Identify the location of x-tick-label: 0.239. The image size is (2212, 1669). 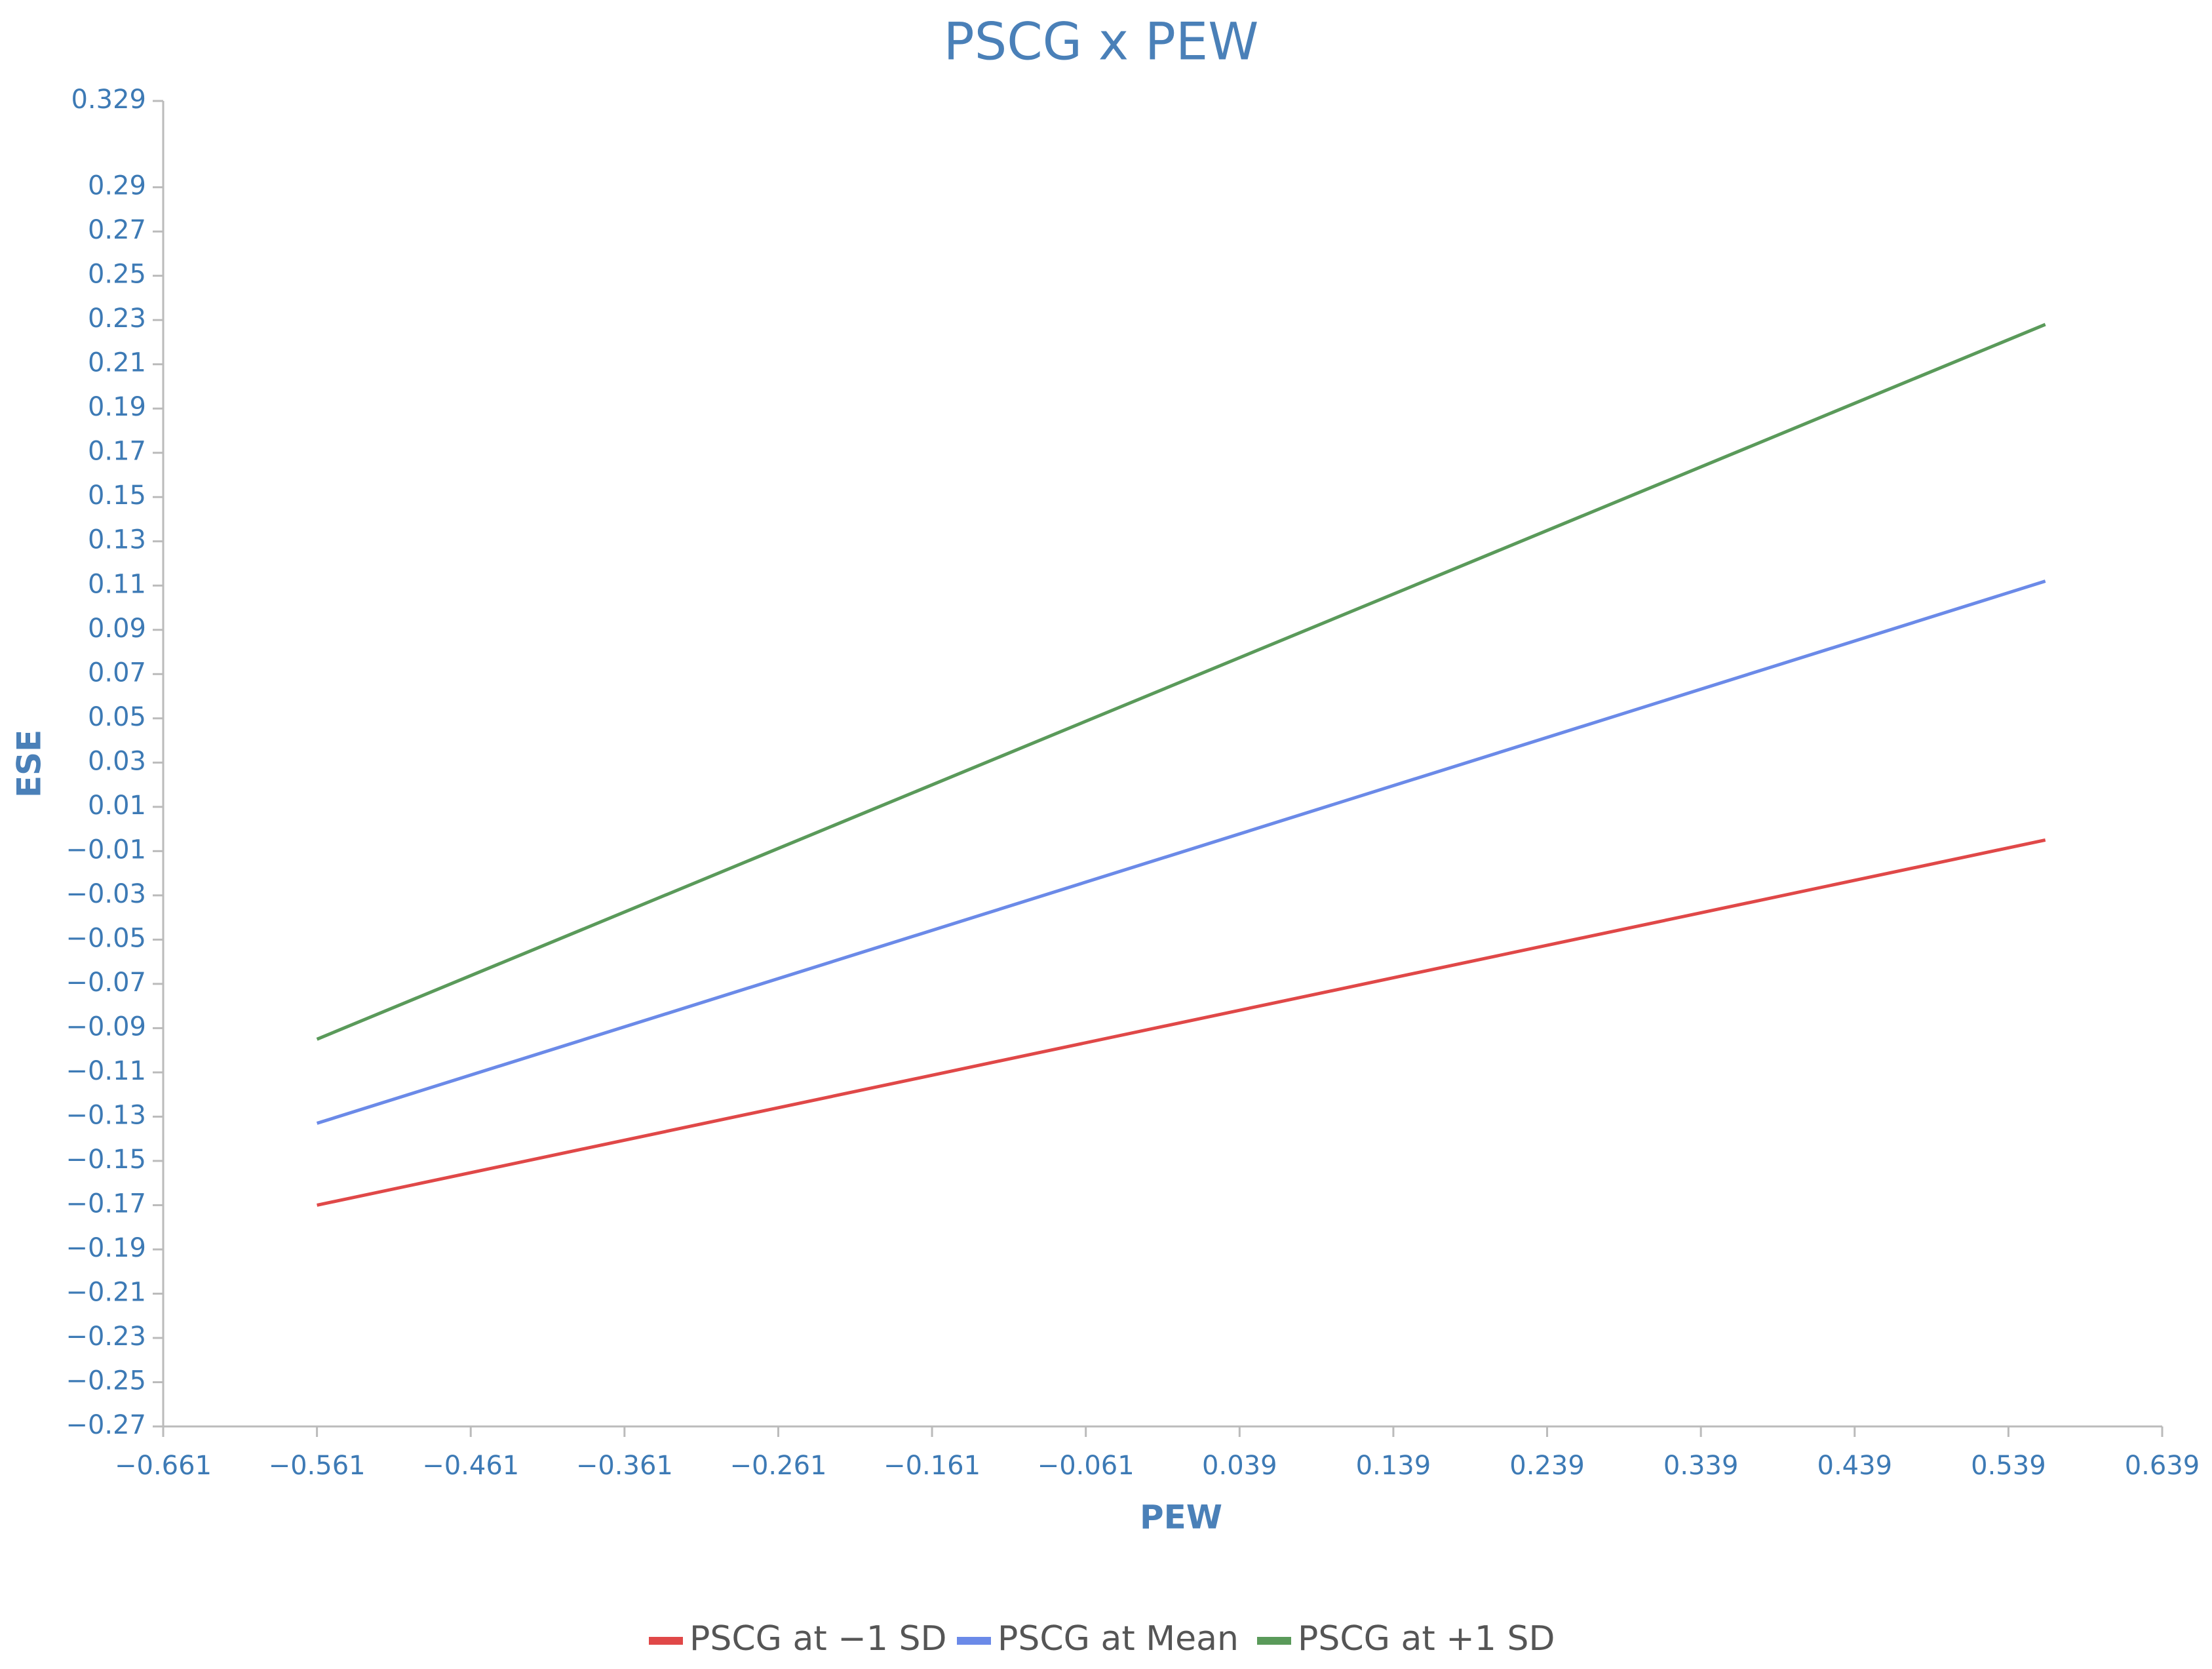
(1547, 1466).